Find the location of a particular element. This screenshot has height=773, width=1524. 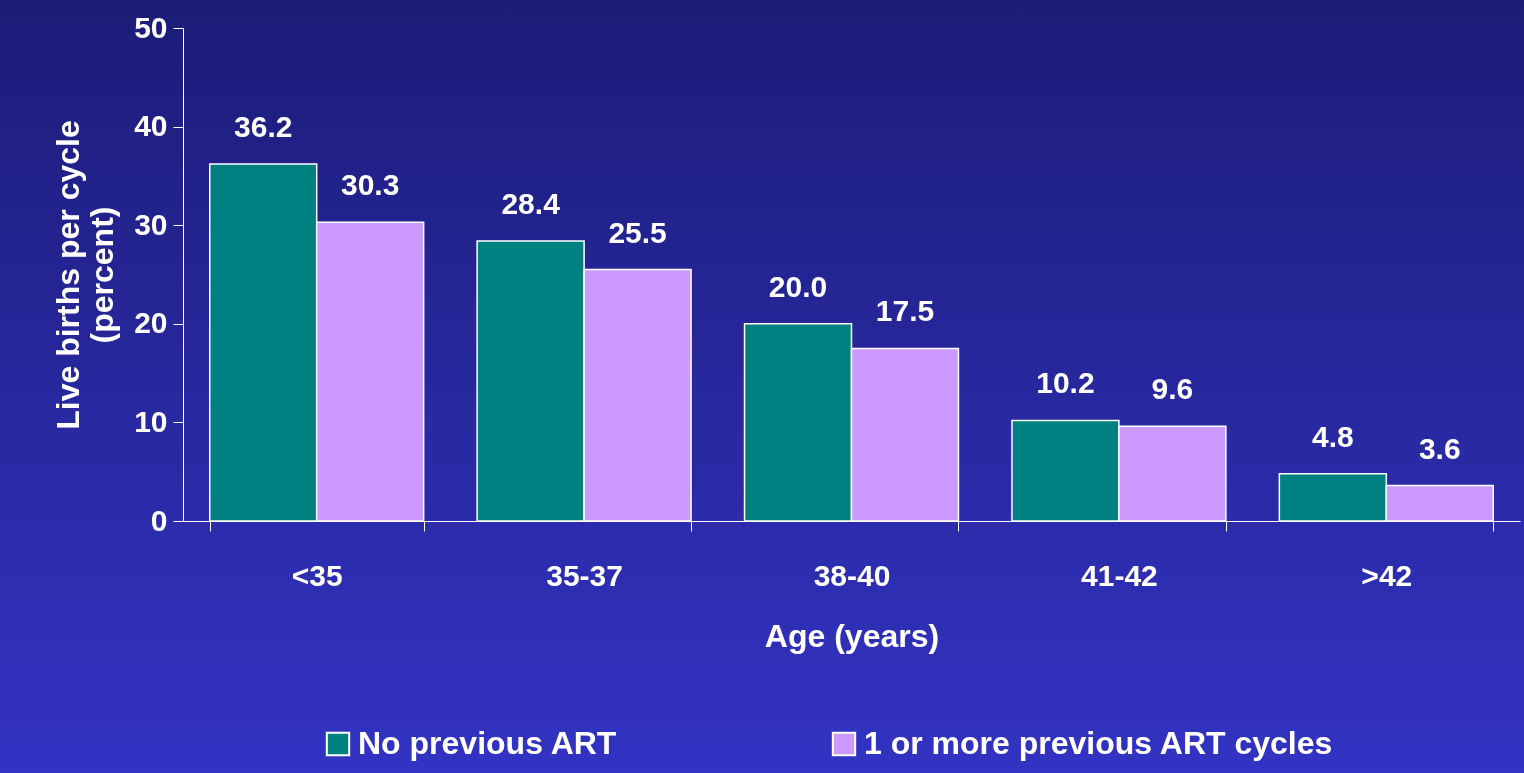

data-label: 10.2 is located at coordinates (1065, 383).